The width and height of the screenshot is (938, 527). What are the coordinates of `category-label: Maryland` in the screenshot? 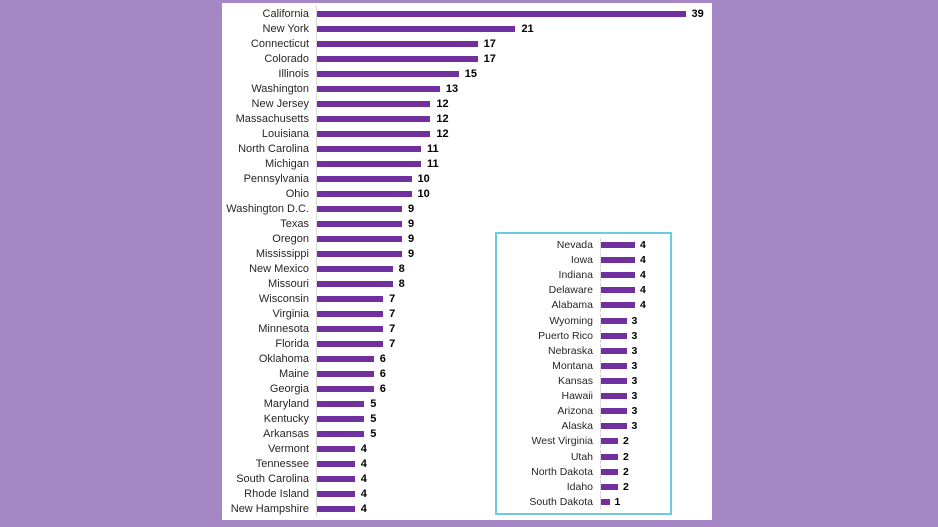 It's located at (286, 403).